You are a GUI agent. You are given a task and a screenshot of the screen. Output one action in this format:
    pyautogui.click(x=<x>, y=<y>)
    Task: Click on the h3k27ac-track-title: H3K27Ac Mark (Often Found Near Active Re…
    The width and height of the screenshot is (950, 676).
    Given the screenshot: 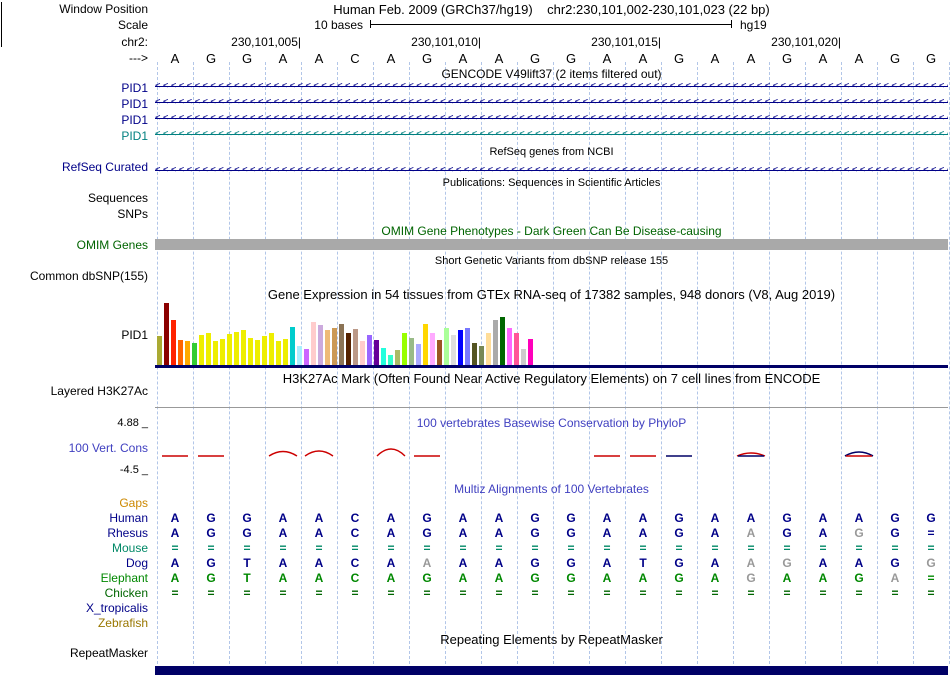 What is the action you would take?
    pyautogui.click(x=551, y=378)
    